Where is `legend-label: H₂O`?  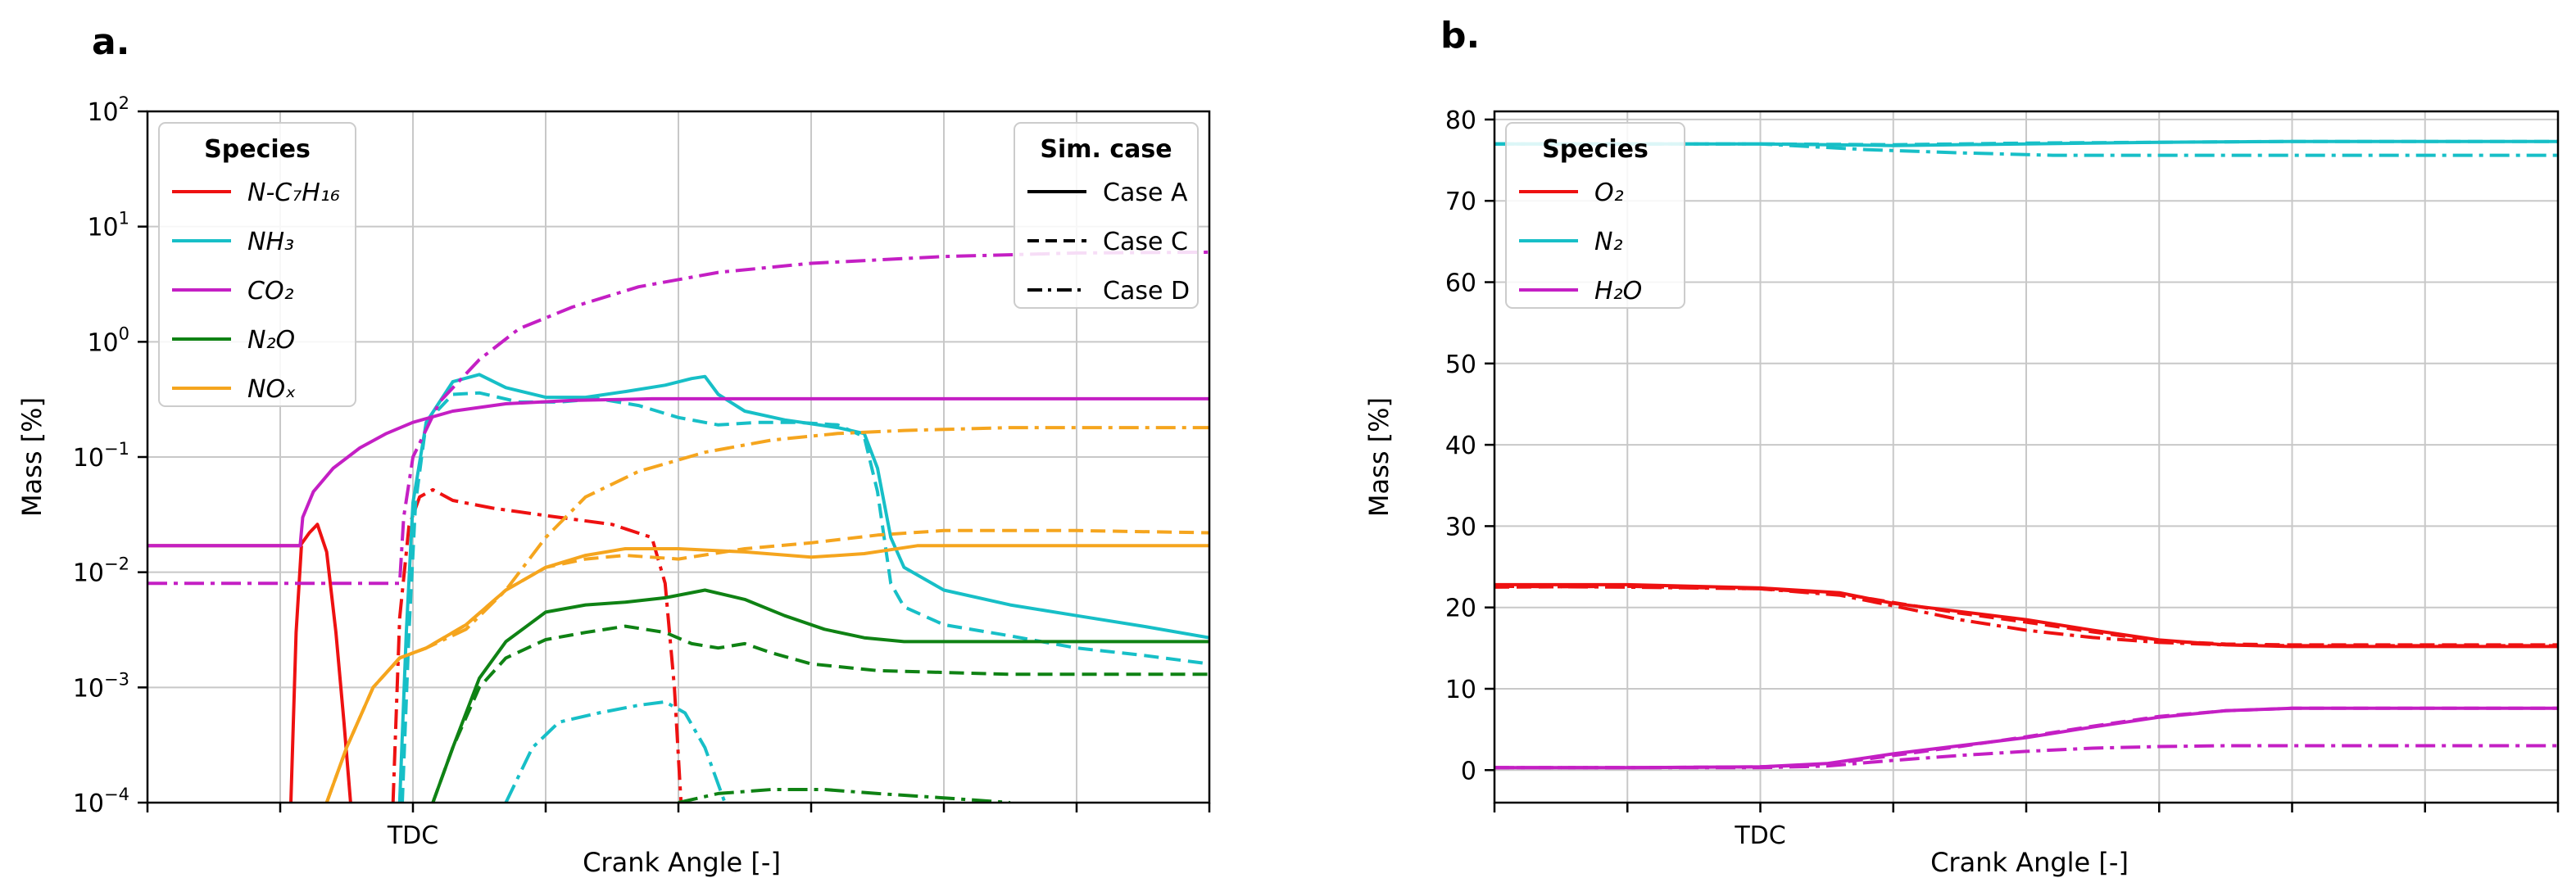
legend-label: H₂O is located at coordinates (1618, 291).